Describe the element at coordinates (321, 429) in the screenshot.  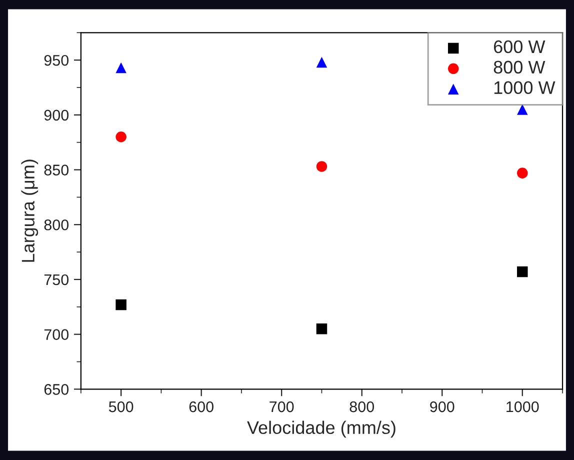
I see `x-axis-title: Velocidade (mm/s)` at that location.